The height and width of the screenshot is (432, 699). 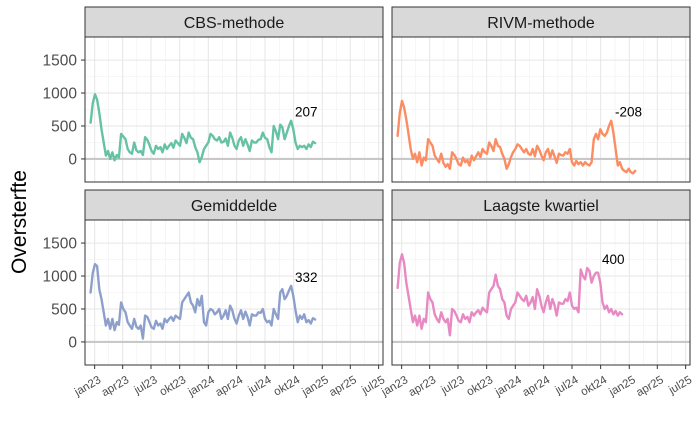 I want to click on strip-title: CBS-methode, so click(x=234, y=23).